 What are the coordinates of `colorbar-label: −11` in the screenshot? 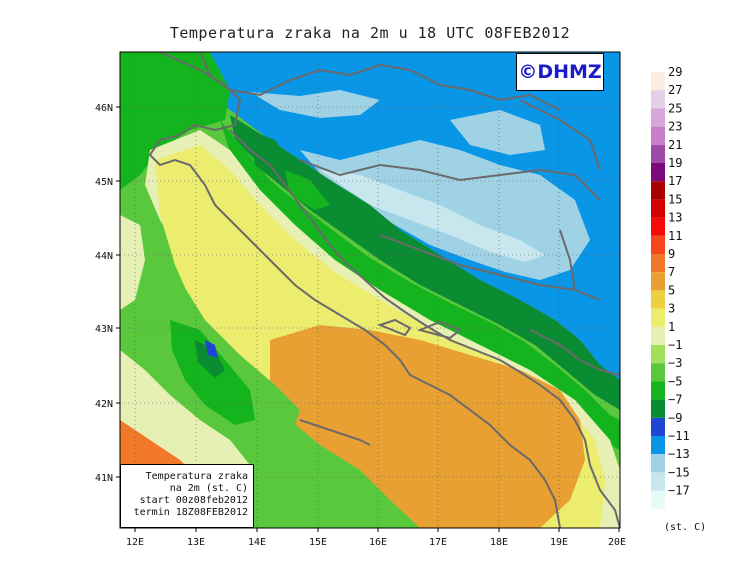 It's located at (679, 436).